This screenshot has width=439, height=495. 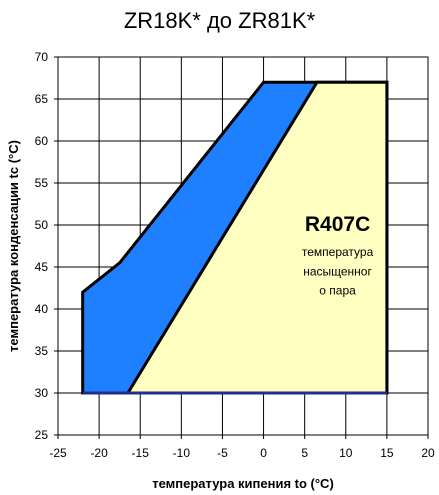 What do you see at coordinates (42, 393) in the screenshot?
I see `y-tick-label: 30` at bounding box center [42, 393].